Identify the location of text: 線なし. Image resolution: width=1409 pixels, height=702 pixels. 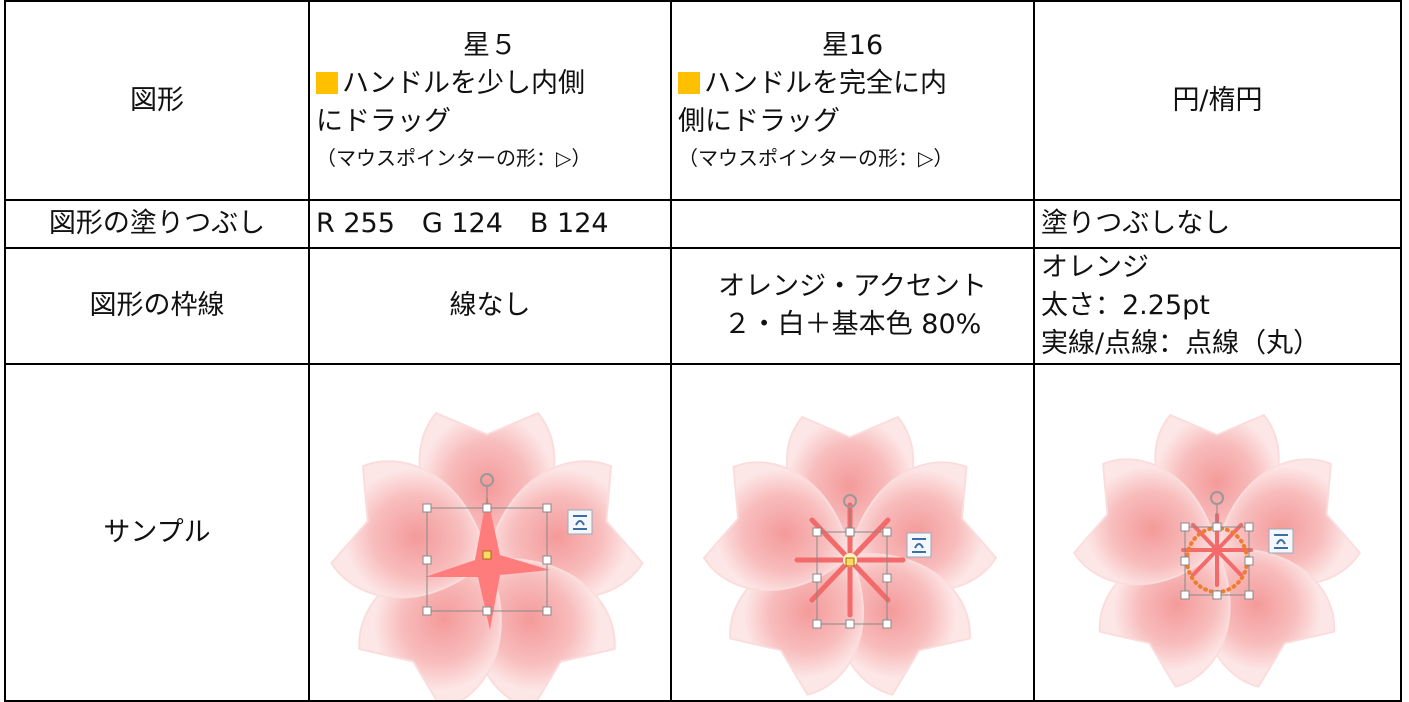
(490, 305).